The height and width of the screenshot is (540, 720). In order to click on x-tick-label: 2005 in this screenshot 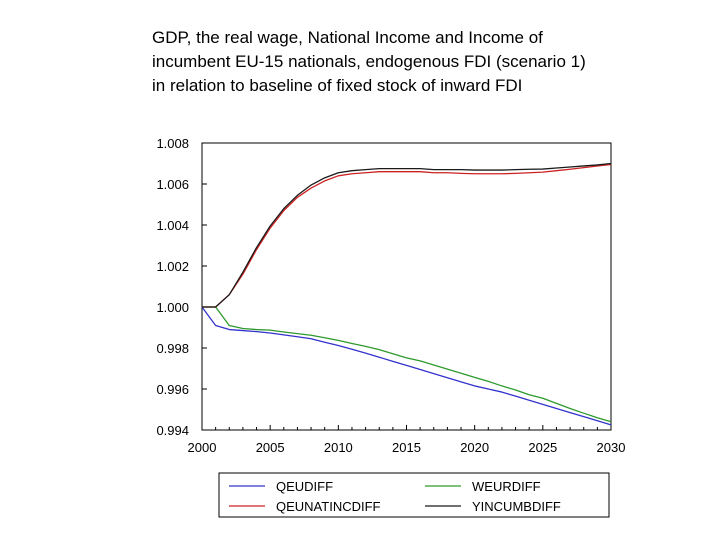, I will do `click(270, 447)`.